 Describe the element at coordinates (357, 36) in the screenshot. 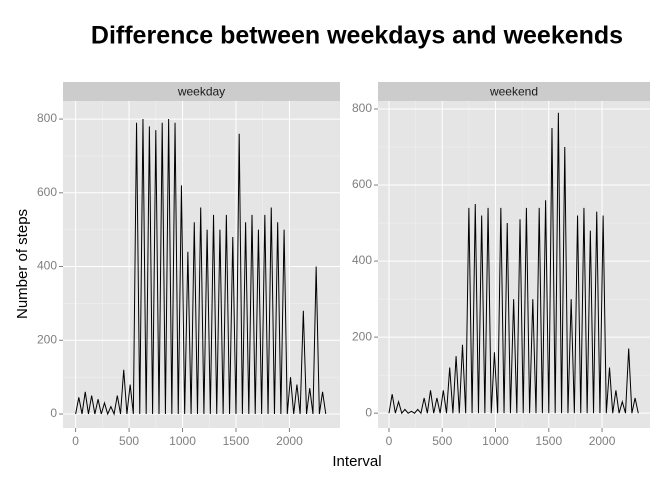

I see `chart-title: Difference between weekdays and weekends` at that location.